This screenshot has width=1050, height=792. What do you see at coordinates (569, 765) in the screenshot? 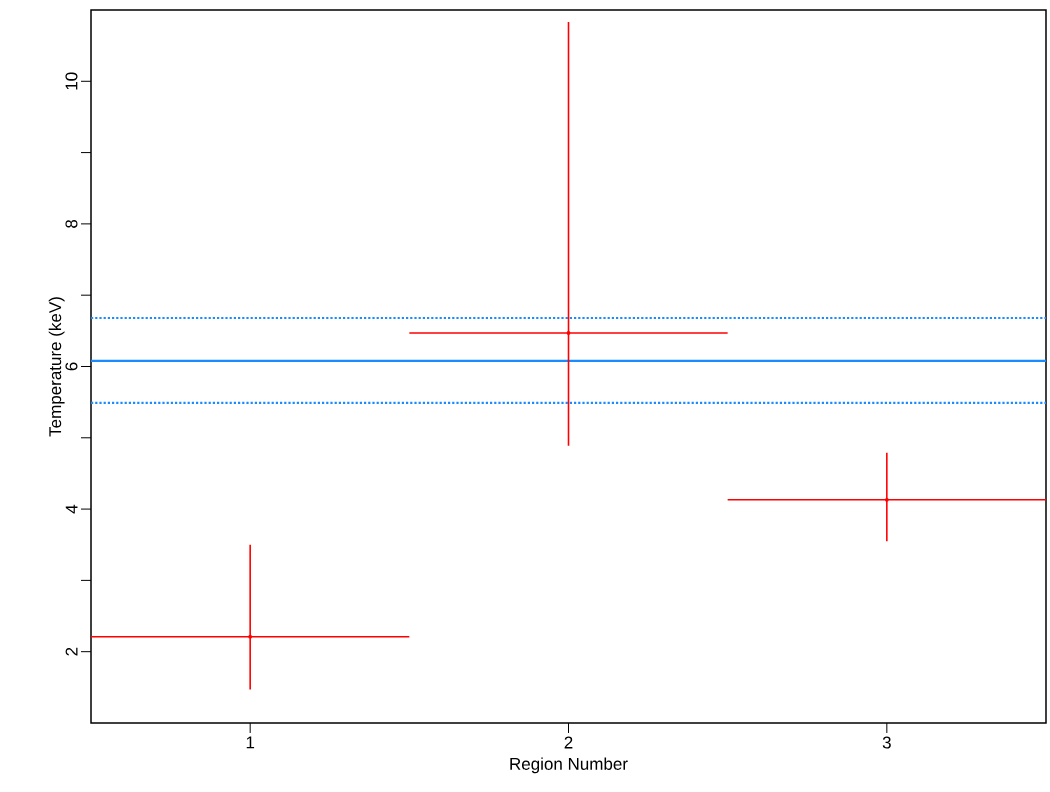
I see `x-axis-title: Region Number` at bounding box center [569, 765].